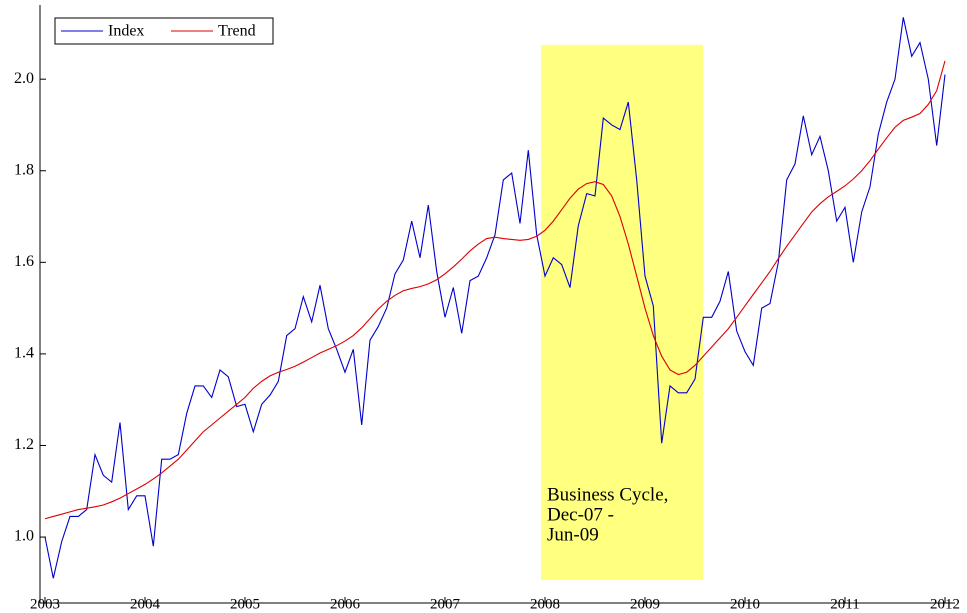  What do you see at coordinates (45, 604) in the screenshot?
I see `x-tick-label: 2003` at bounding box center [45, 604].